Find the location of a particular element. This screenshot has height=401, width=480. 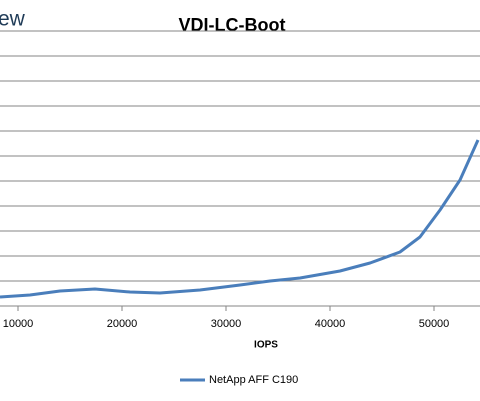

x-tick-label: 40000 is located at coordinates (330, 324).